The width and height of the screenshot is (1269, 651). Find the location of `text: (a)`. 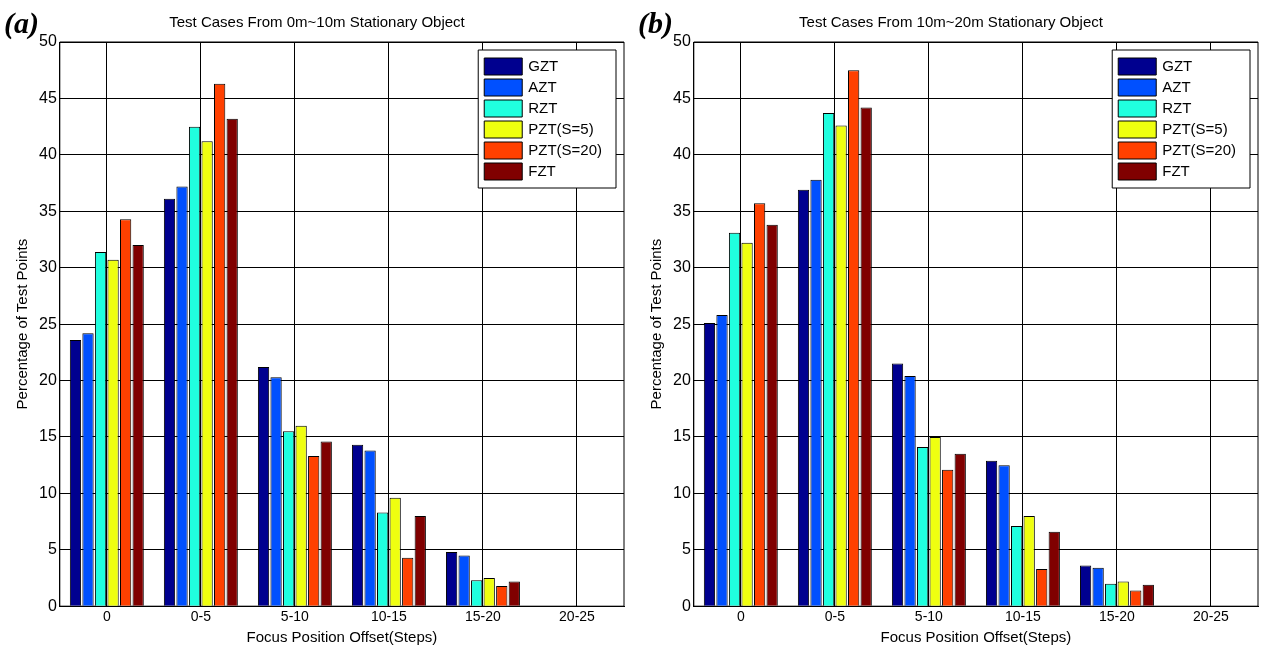

text: (a) is located at coordinates (21, 23).